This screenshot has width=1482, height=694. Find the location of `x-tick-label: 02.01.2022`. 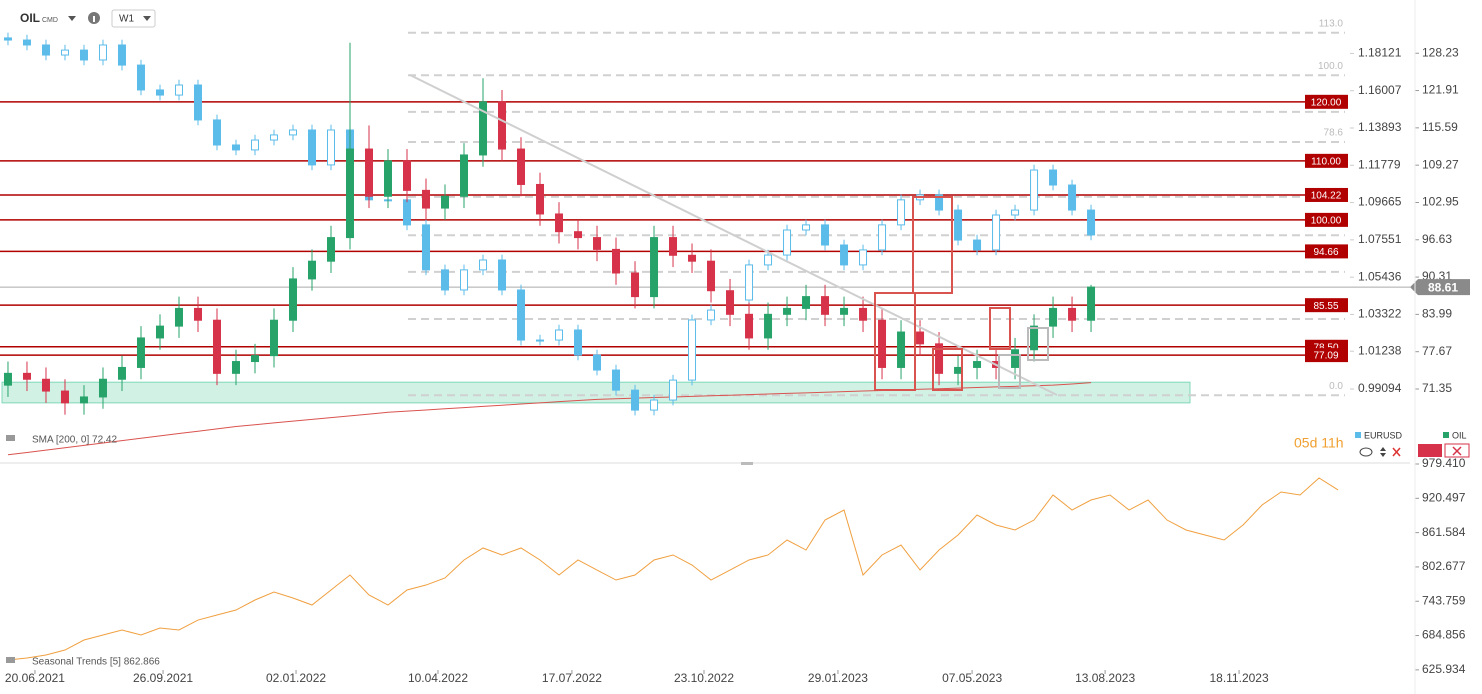

x-tick-label: 02.01.2022 is located at coordinates (296, 678).